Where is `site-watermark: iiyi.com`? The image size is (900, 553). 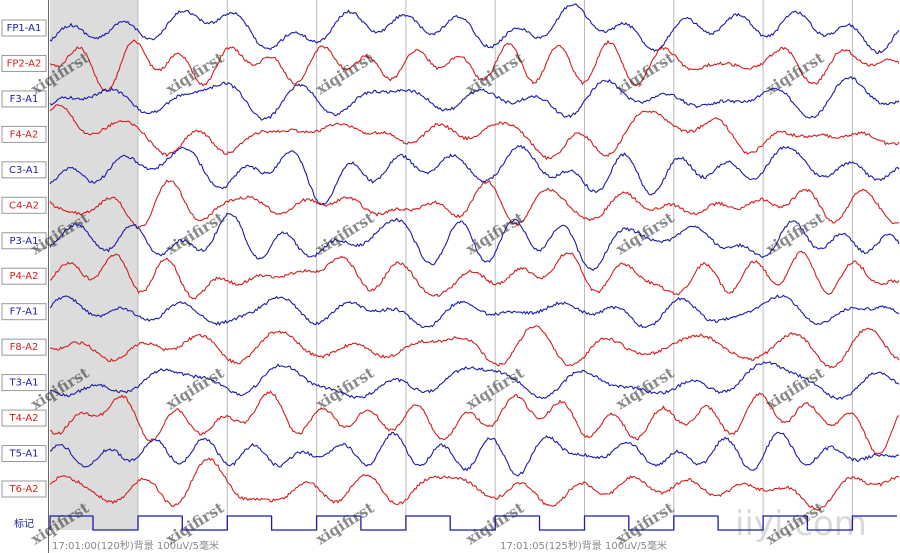
site-watermark: iiyi.com is located at coordinates (801, 524).